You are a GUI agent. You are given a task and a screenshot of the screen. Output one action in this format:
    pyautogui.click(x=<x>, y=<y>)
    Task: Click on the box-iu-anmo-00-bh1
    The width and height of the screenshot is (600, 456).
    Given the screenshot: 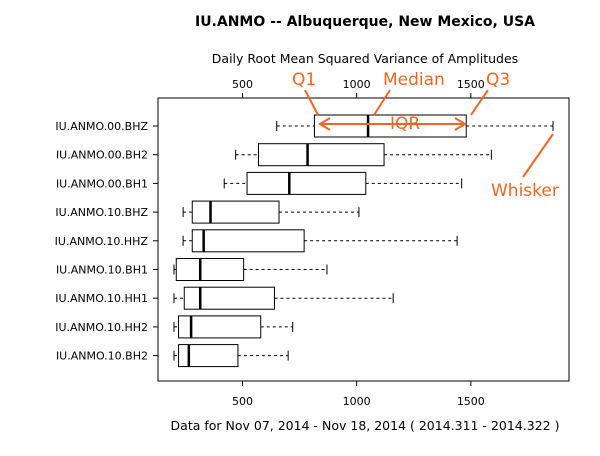 What is the action you would take?
    pyautogui.click(x=343, y=183)
    